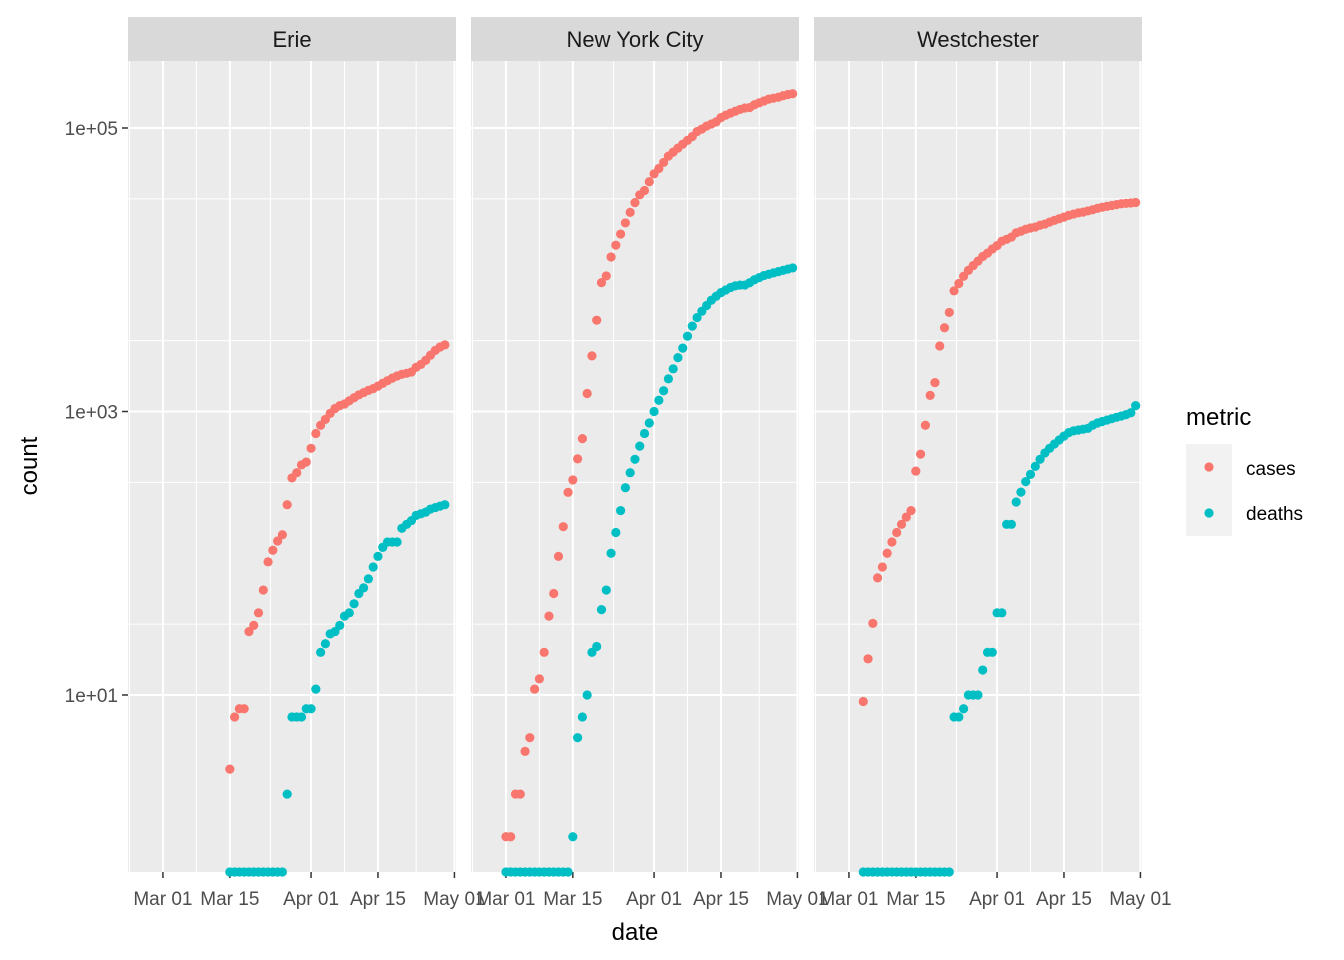 The height and width of the screenshot is (960, 1344). Describe the element at coordinates (1140, 899) in the screenshot. I see `x-tick-label: May 01` at that location.